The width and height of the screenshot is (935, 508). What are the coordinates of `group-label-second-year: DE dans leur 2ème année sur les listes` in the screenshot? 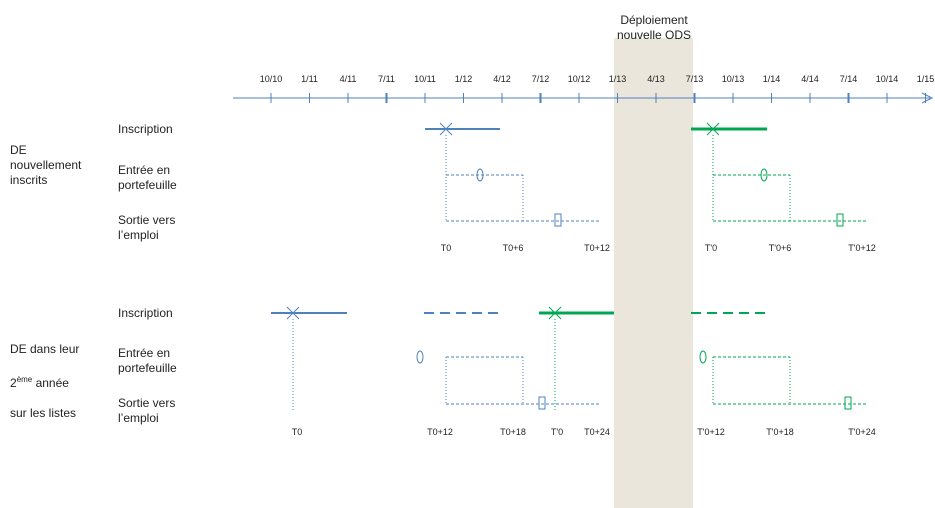 It's located at (45, 381).